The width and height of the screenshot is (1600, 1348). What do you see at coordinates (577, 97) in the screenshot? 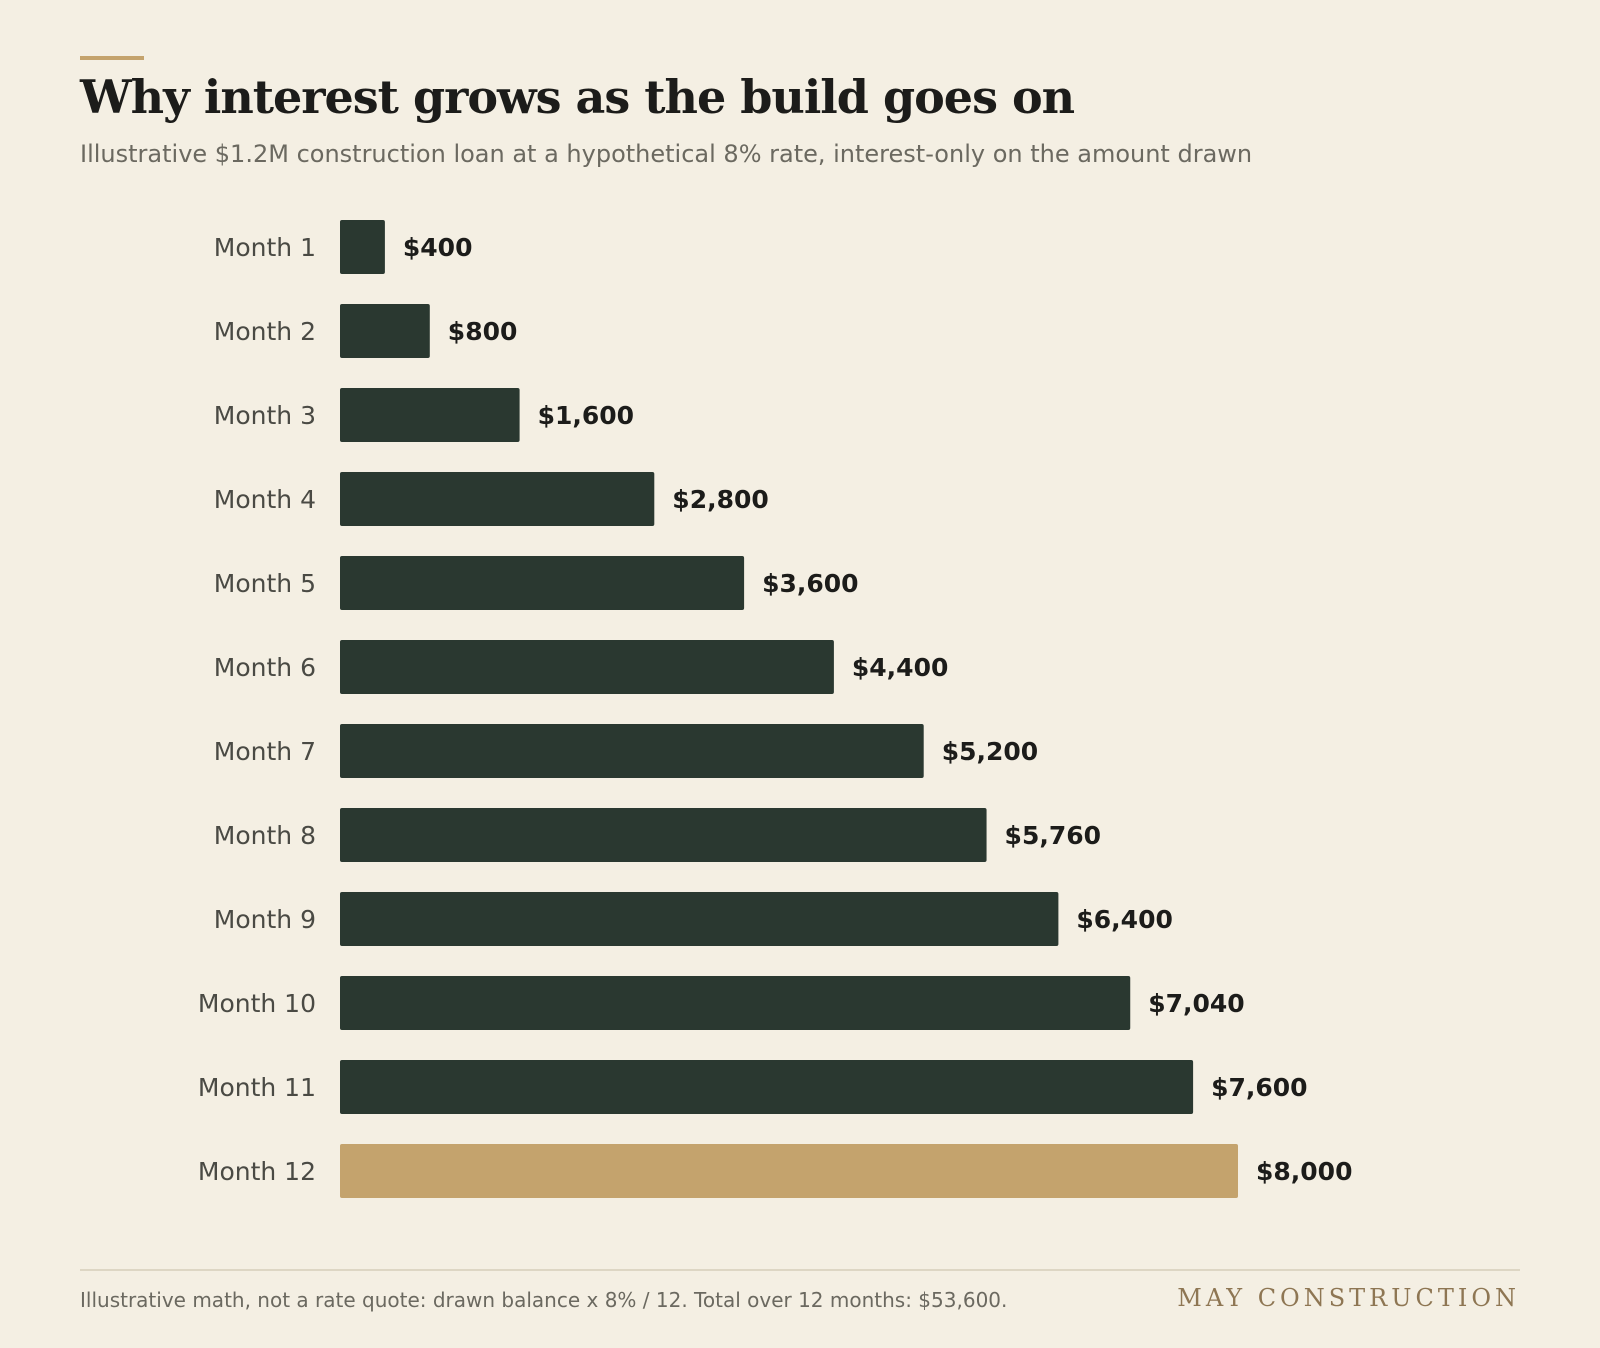
I see `chart-title: Why interest grows as the build goes on` at bounding box center [577, 97].